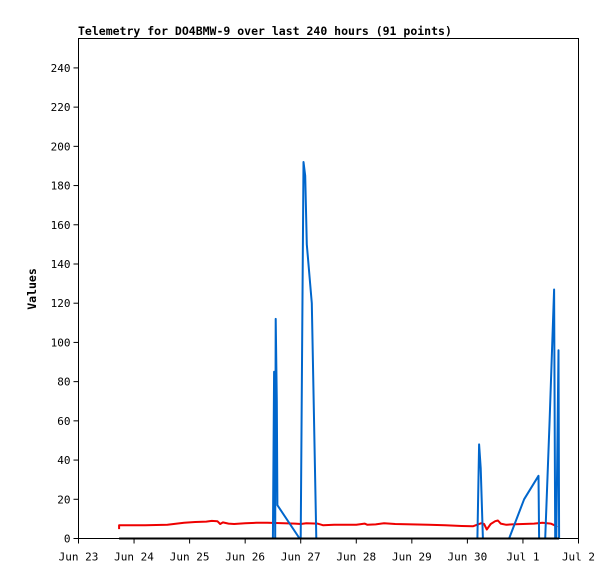  Describe the element at coordinates (61, 342) in the screenshot. I see `y-tick-label: 100` at that location.